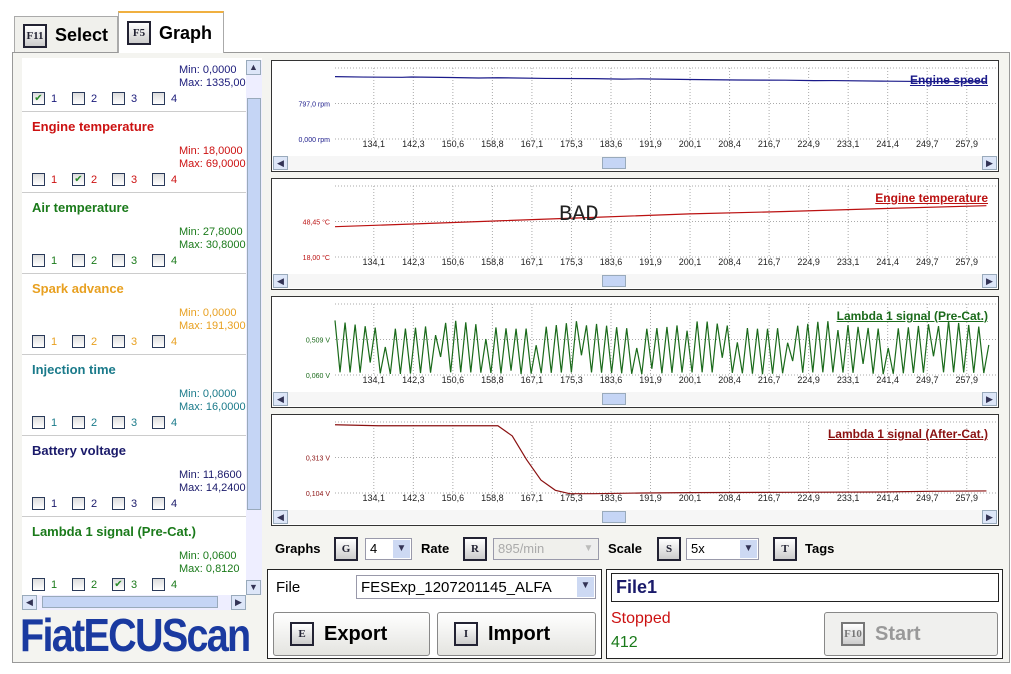 The width and height of the screenshot is (1011, 674). What do you see at coordinates (722, 549) in the screenshot?
I see `scale-select: 5x ▼` at bounding box center [722, 549].